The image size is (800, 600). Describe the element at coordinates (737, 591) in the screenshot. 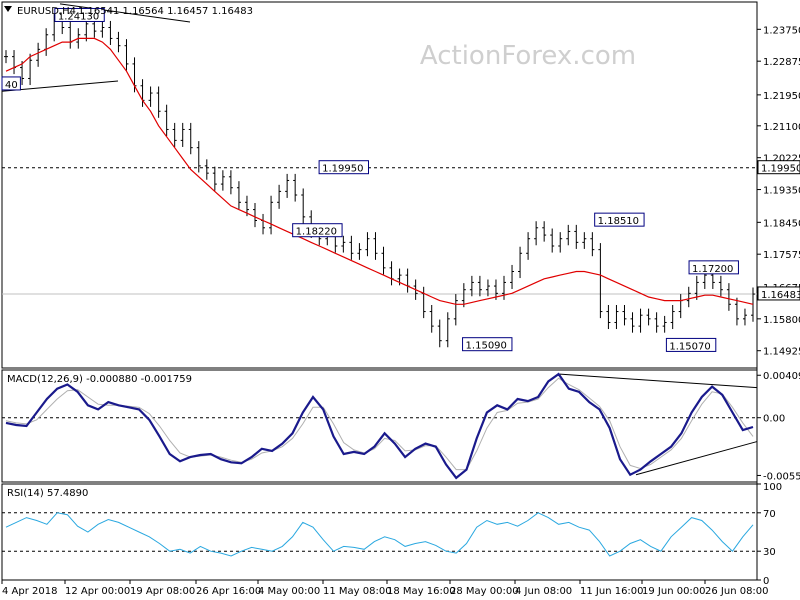

I see `x-tick-label: 26 Jun 08:00` at that location.